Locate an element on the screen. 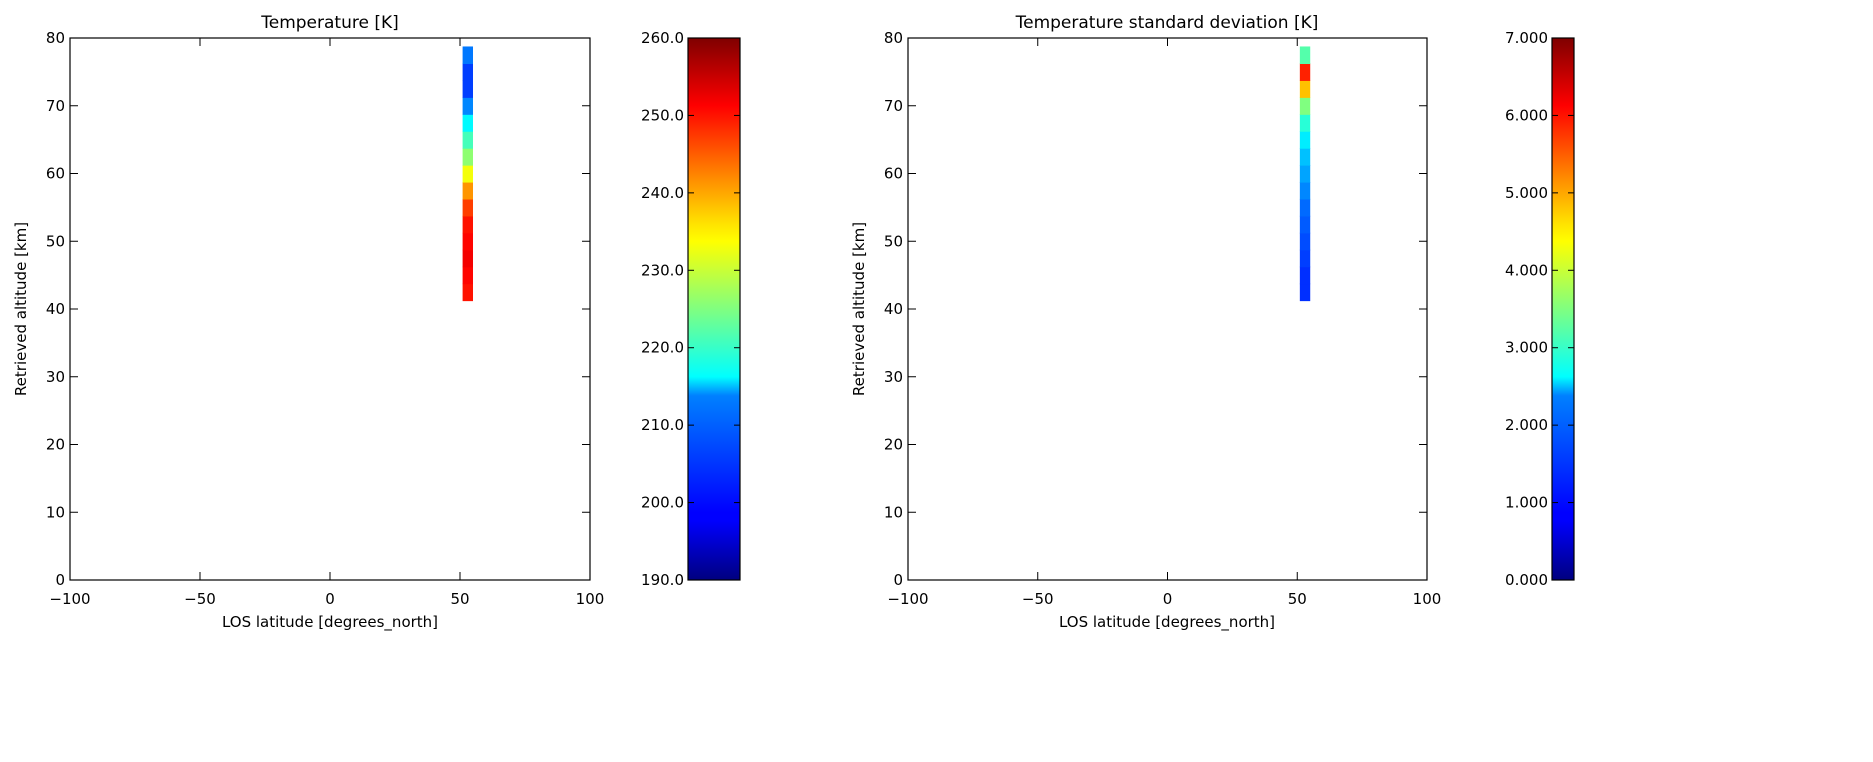 The height and width of the screenshot is (762, 1873). colorbar-tick-label: 3.000 is located at coordinates (1526, 348).